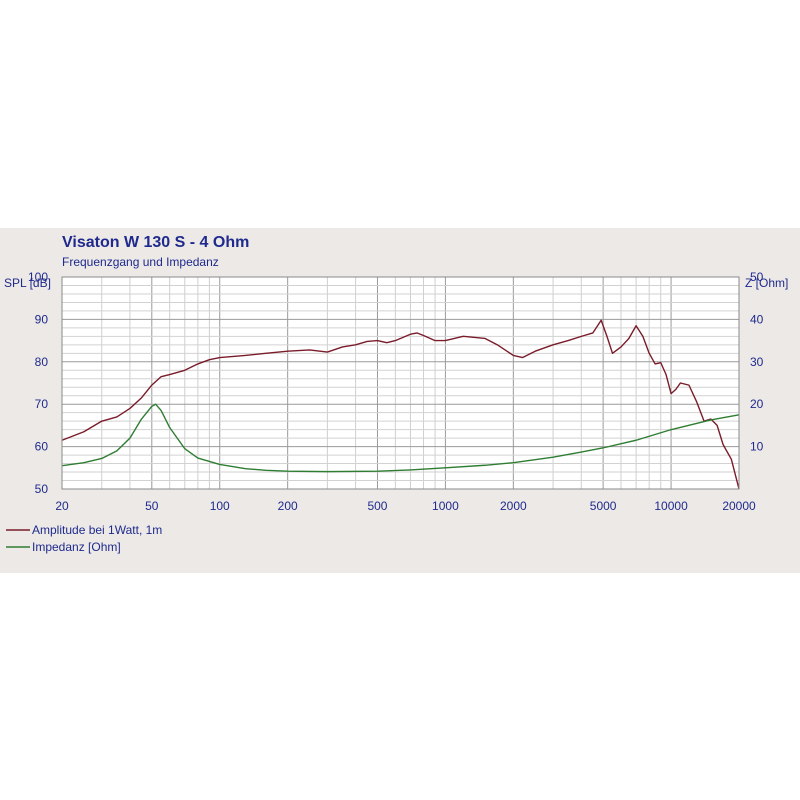 The width and height of the screenshot is (800, 800). What do you see at coordinates (766, 283) in the screenshot?
I see `y-right-axis-title: Z [Ohm]` at bounding box center [766, 283].